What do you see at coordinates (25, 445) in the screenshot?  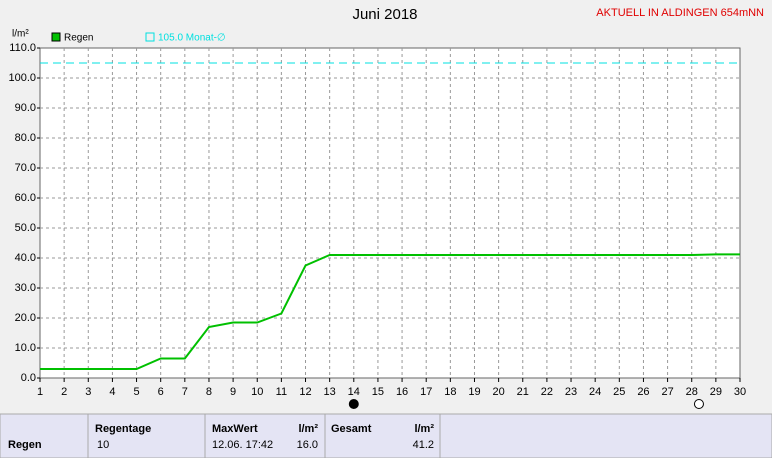 I see `row-label: Regen` at bounding box center [25, 445].